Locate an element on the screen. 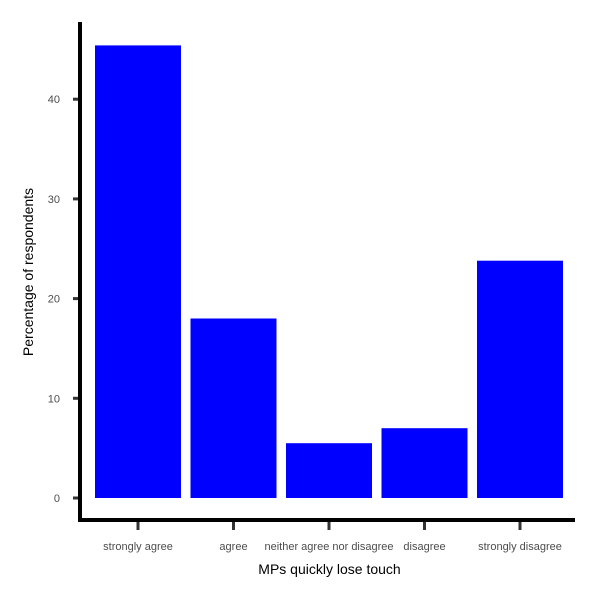 The width and height of the screenshot is (600, 600). y-axis-title: Percentage of respondents is located at coordinates (28, 272).